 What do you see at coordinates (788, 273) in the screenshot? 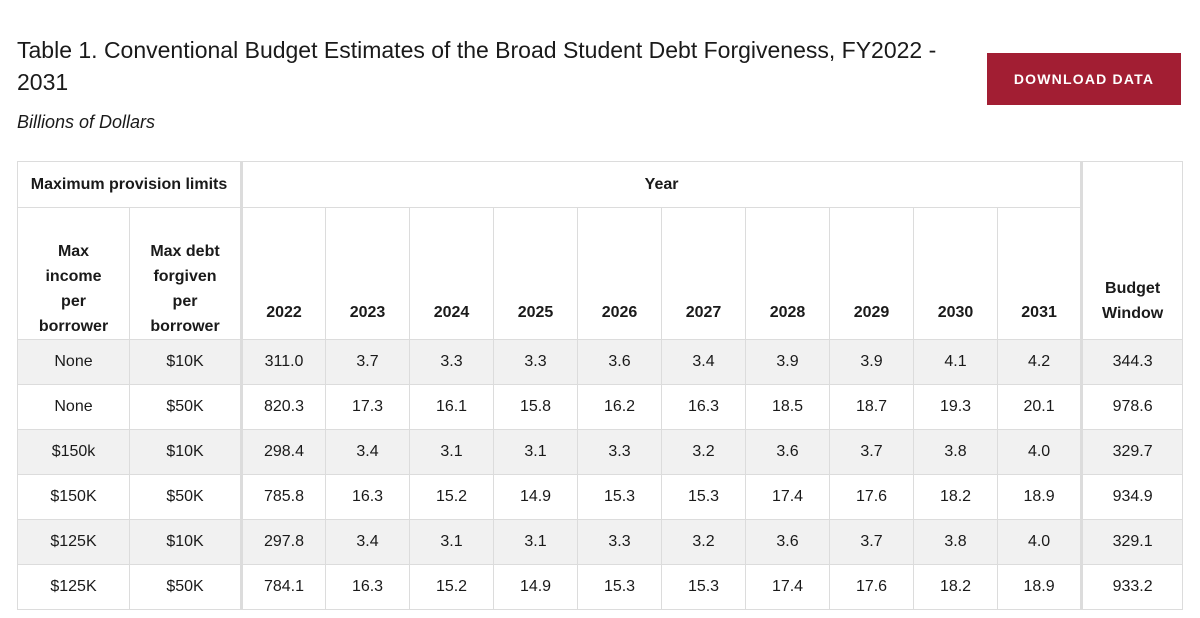
I see `year-header: 2028` at bounding box center [788, 273].